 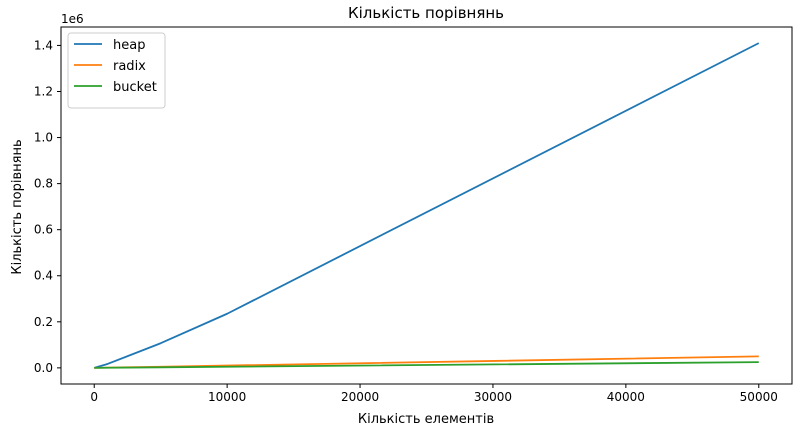 I want to click on y-tick-label: 0.2, so click(x=43, y=322).